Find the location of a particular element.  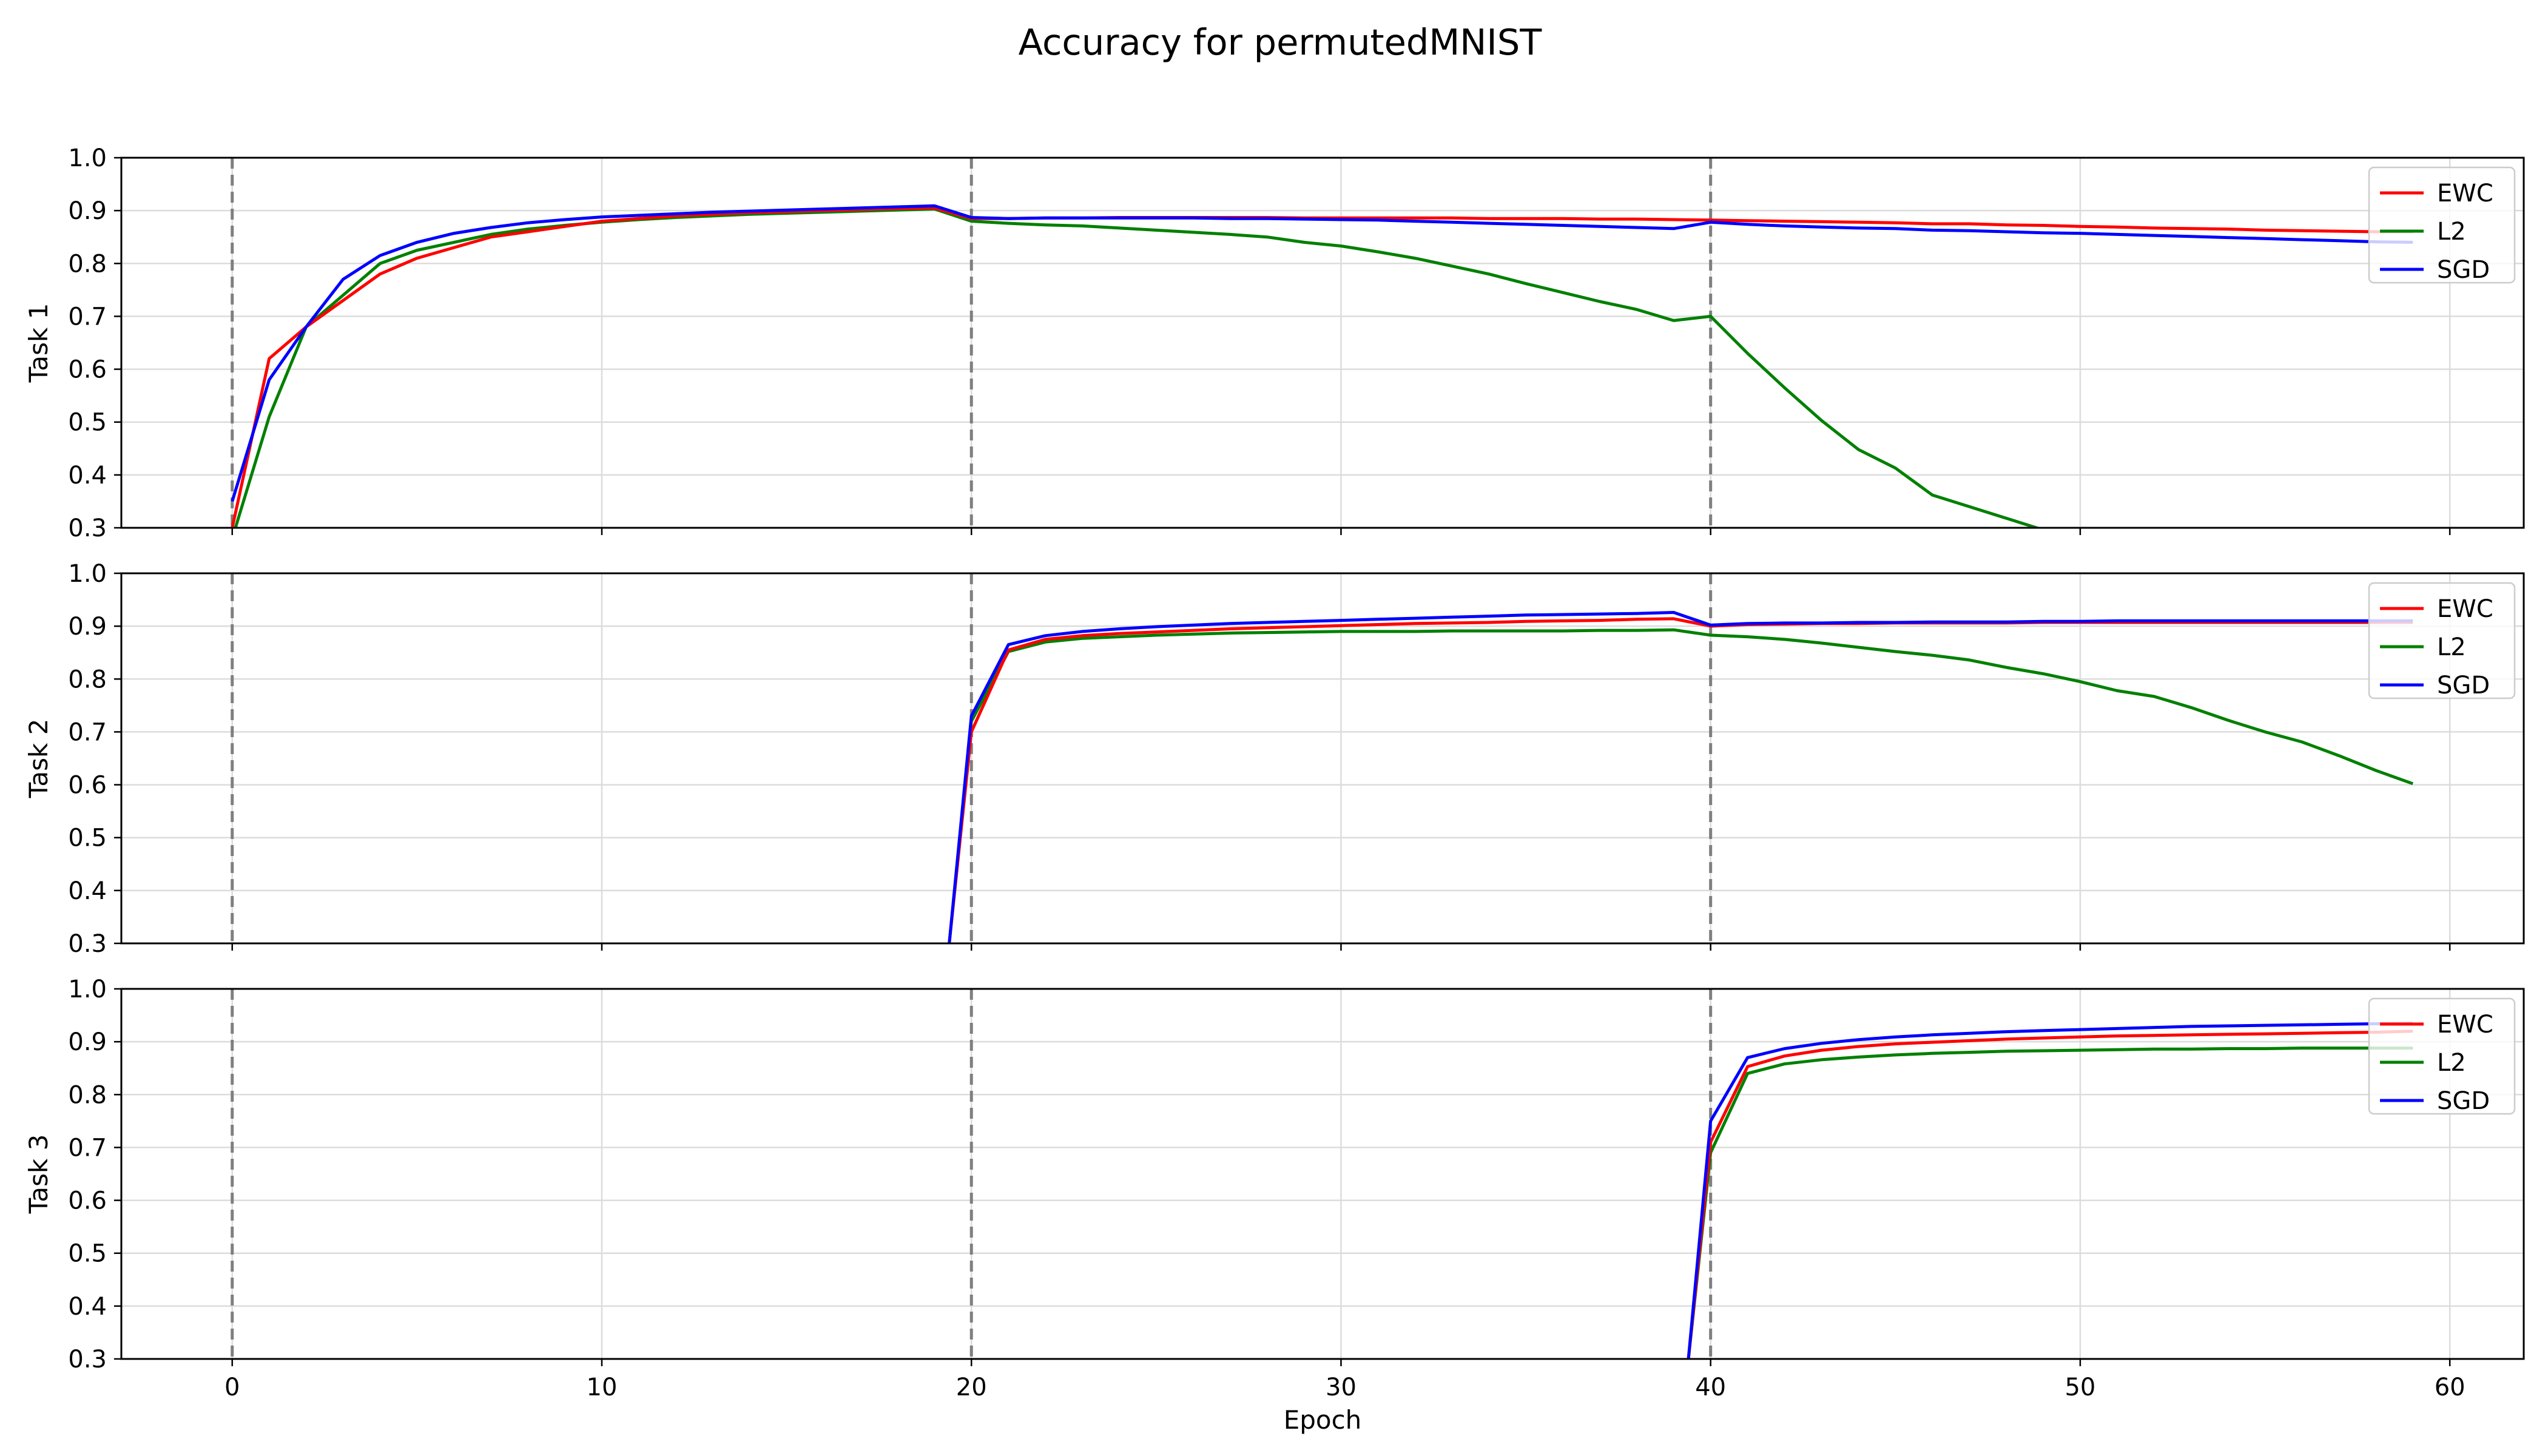

chart-title: Accuracy for permutedMNIST is located at coordinates (1281, 42).